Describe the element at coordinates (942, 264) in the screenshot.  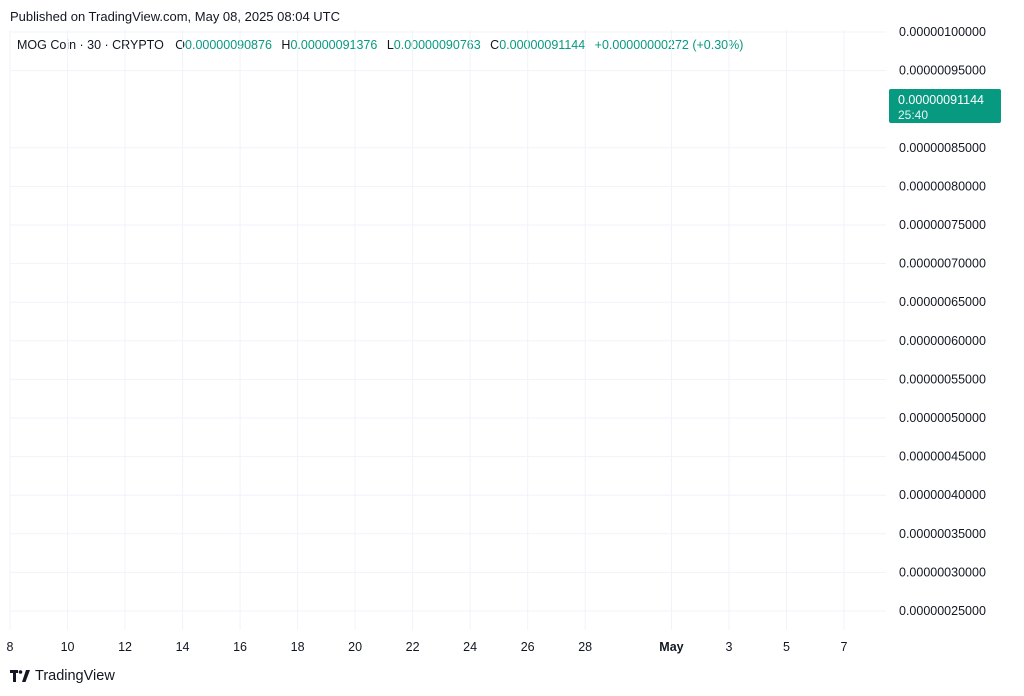
I see `price-tick-label: 0.00000070000` at that location.